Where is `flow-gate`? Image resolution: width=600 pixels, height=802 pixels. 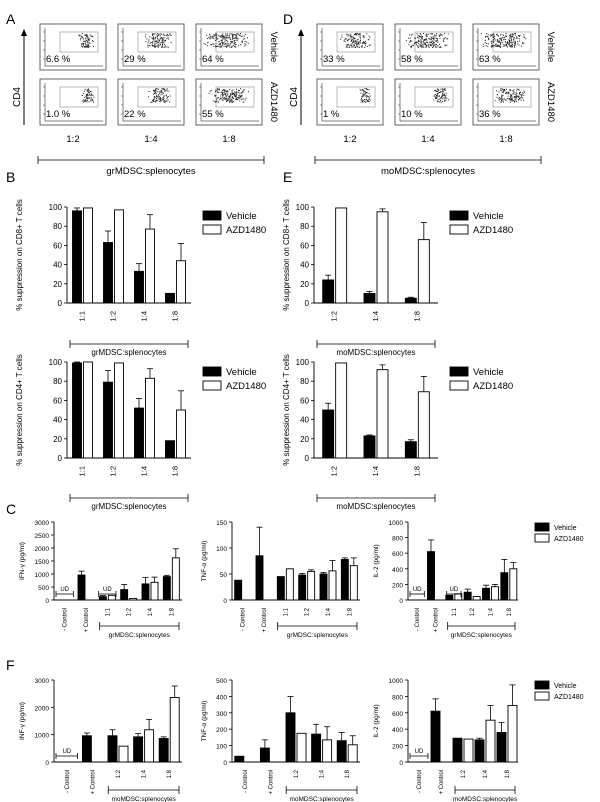 flow-gate is located at coordinates (512, 97).